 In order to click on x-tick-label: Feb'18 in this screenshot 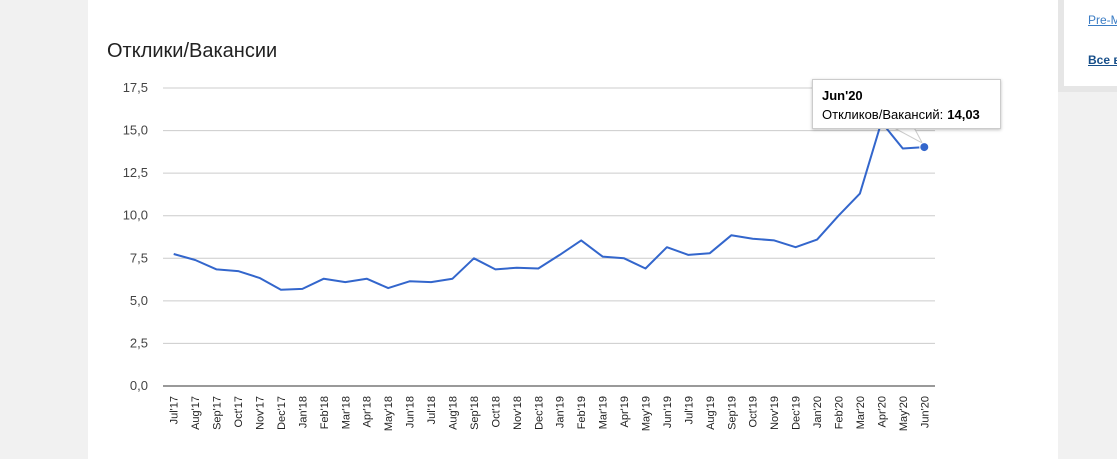, I will do `click(325, 412)`.